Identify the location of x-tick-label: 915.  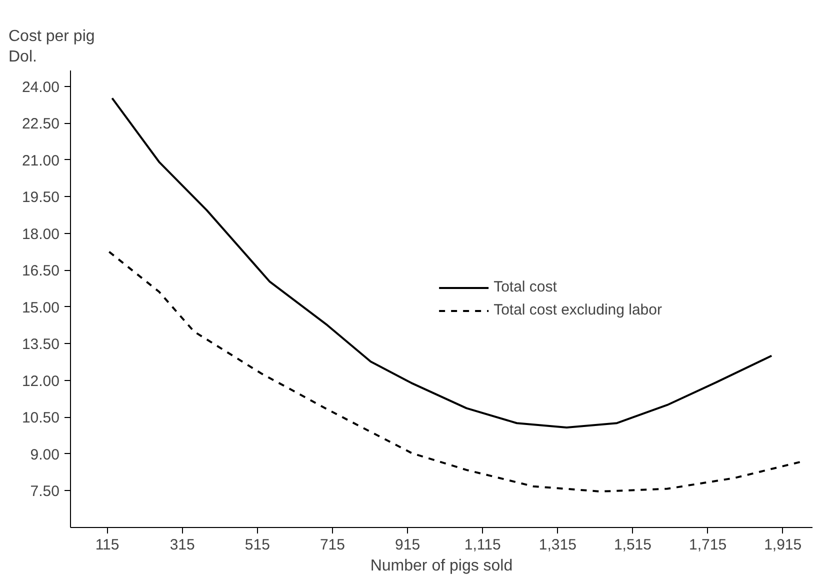
(407, 545).